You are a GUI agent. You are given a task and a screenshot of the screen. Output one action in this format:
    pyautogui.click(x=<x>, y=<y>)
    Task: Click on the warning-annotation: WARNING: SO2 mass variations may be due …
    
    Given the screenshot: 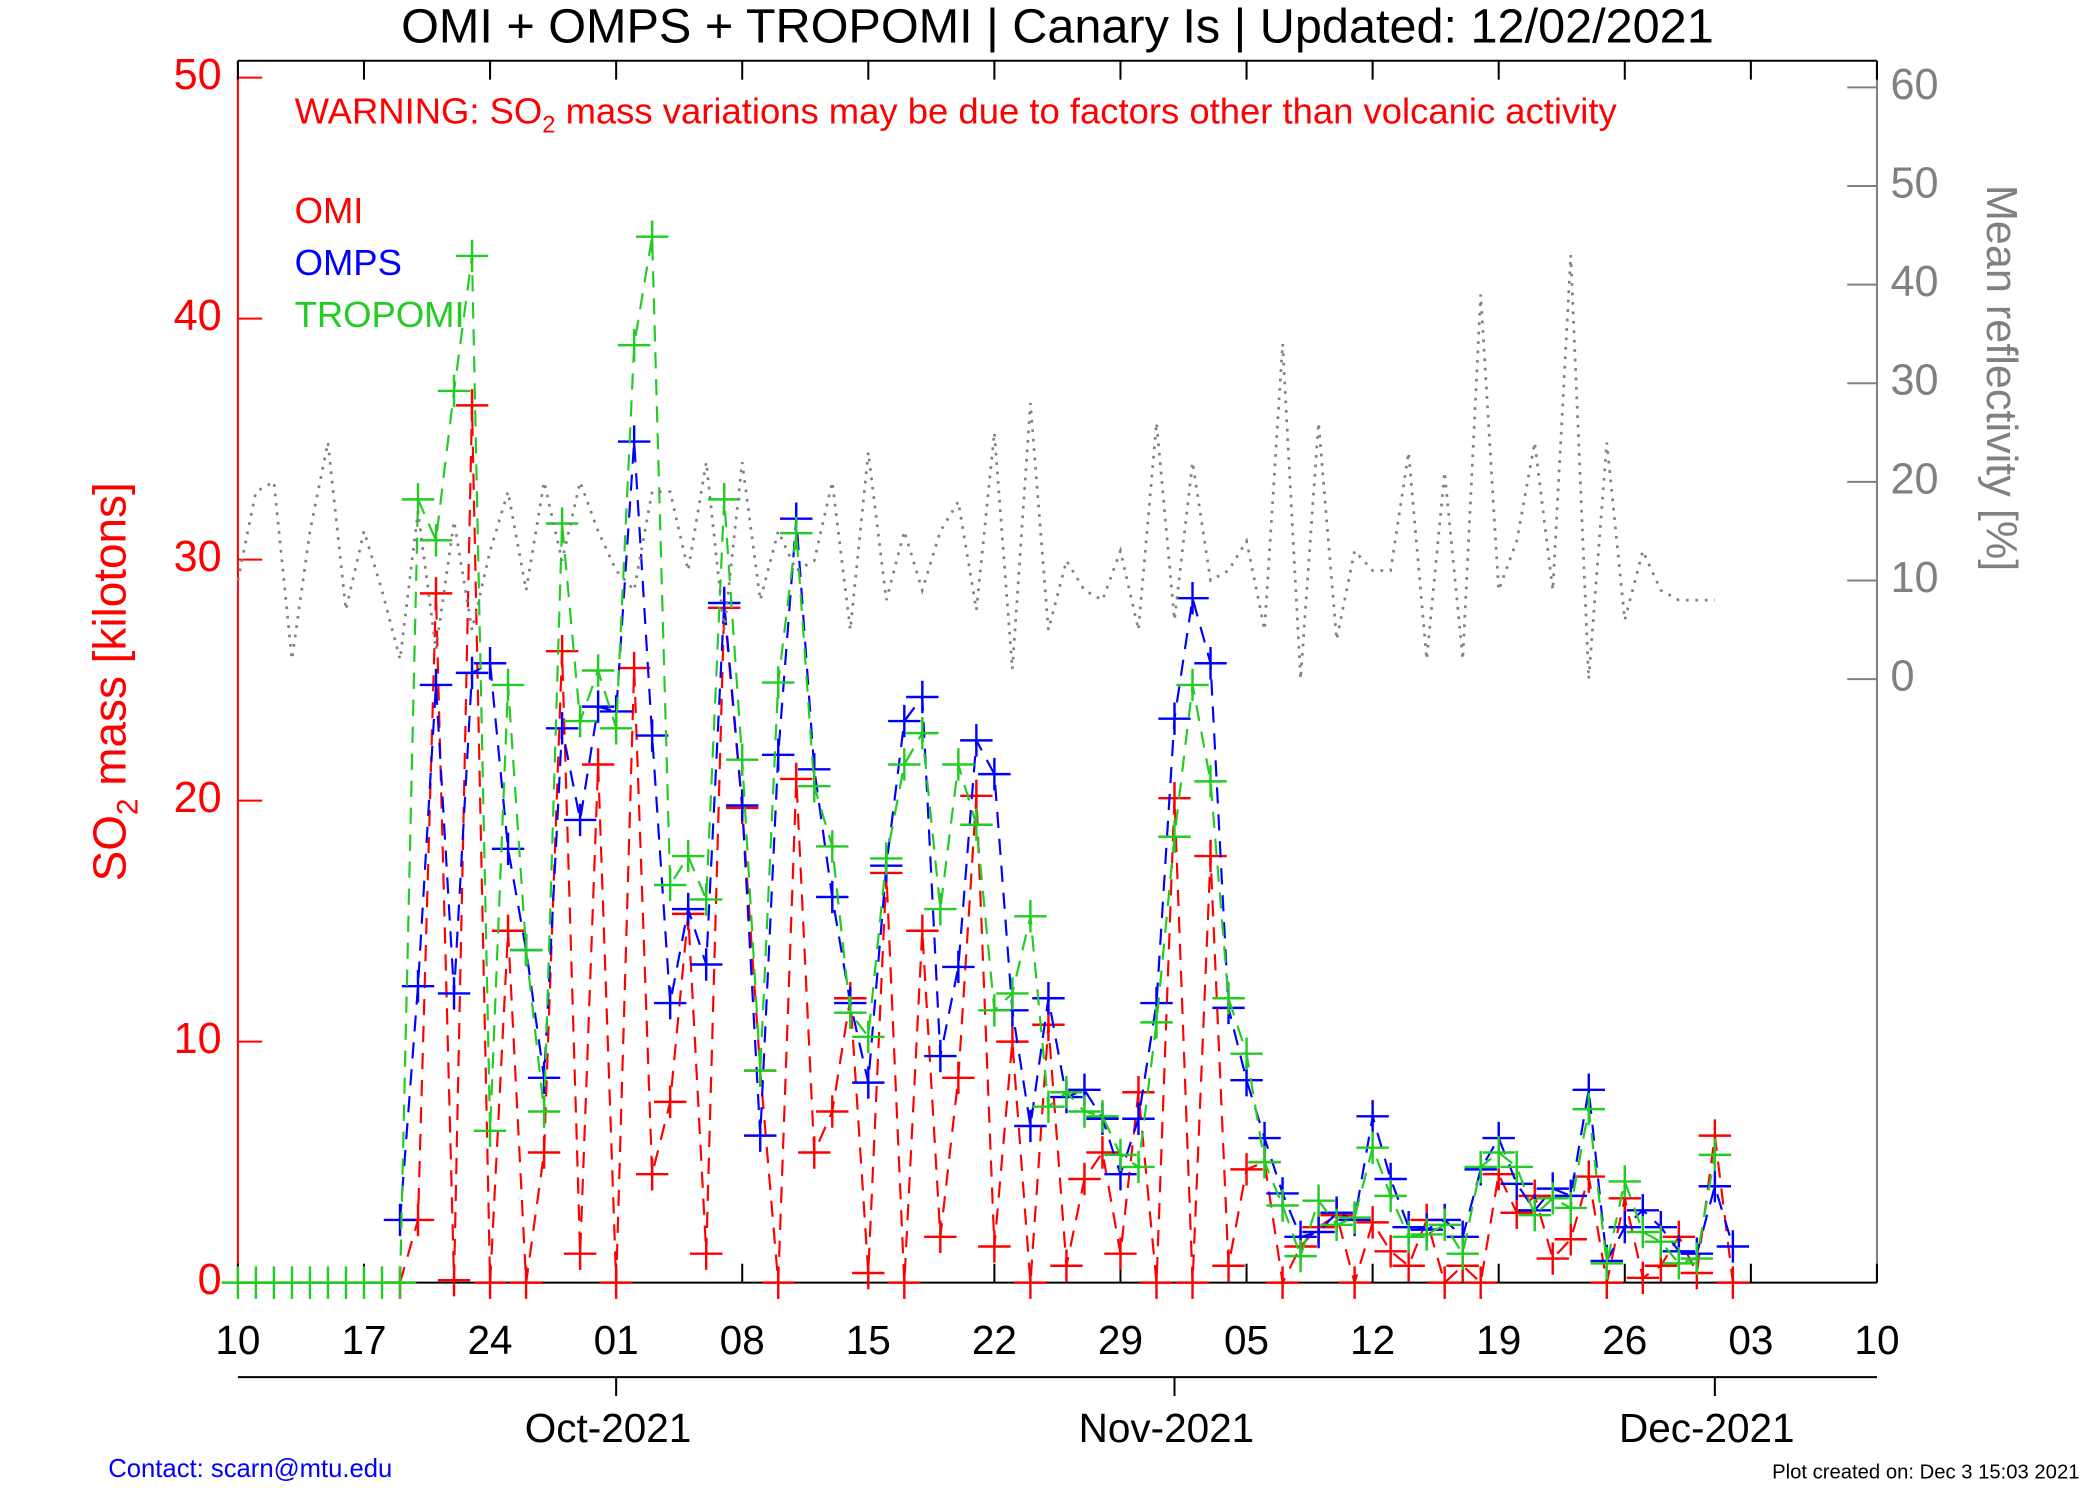 What is the action you would take?
    pyautogui.click(x=956, y=114)
    